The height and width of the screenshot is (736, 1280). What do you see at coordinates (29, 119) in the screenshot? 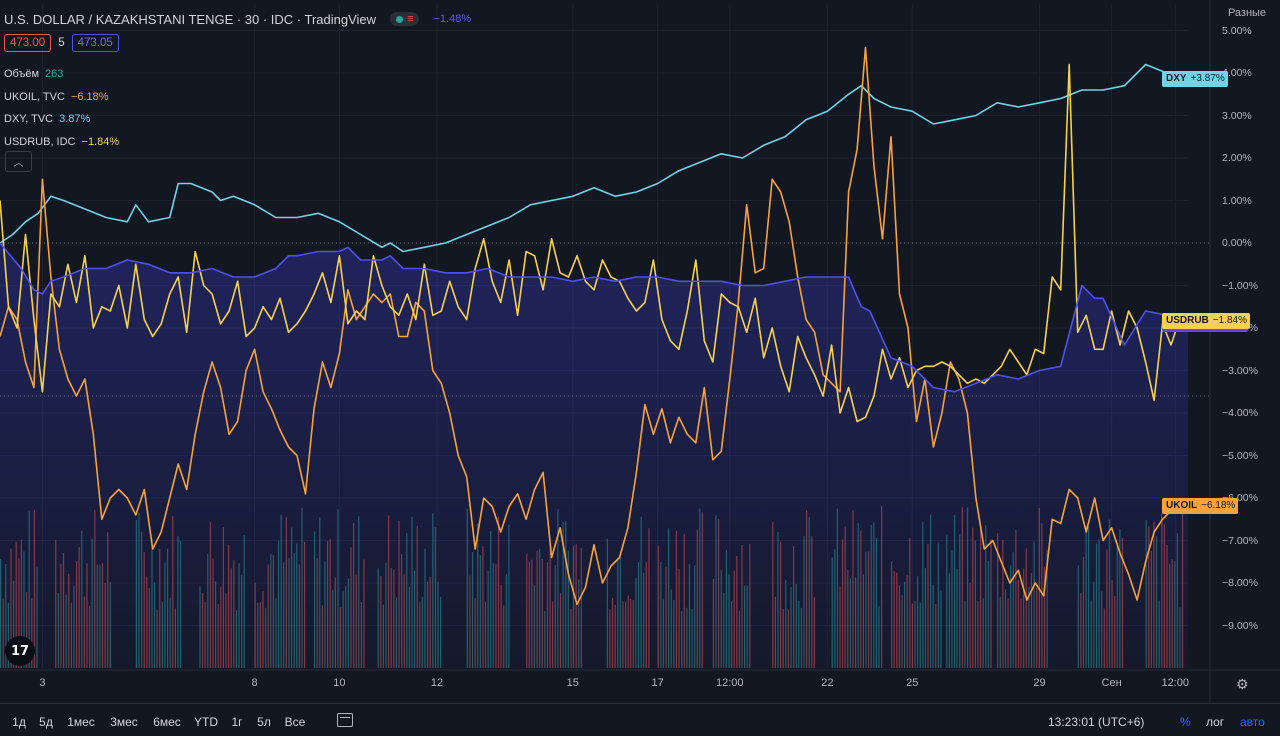
I see `legend-label: DXY, TVC` at bounding box center [29, 119].